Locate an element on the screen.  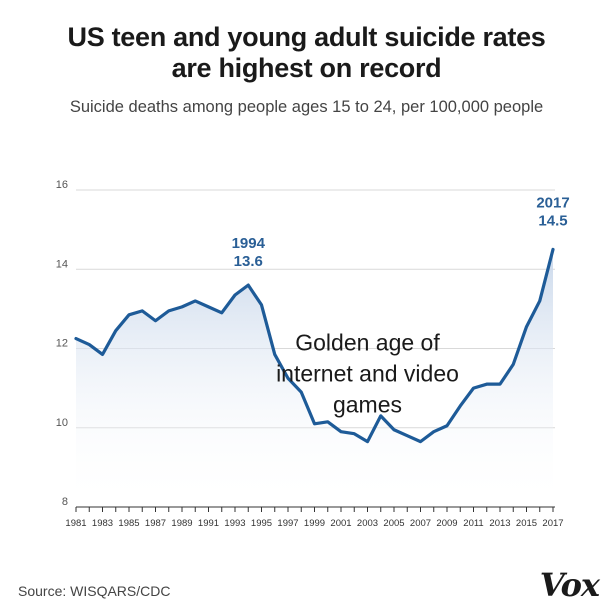
x-tick-label: 1981 is located at coordinates (75, 523).